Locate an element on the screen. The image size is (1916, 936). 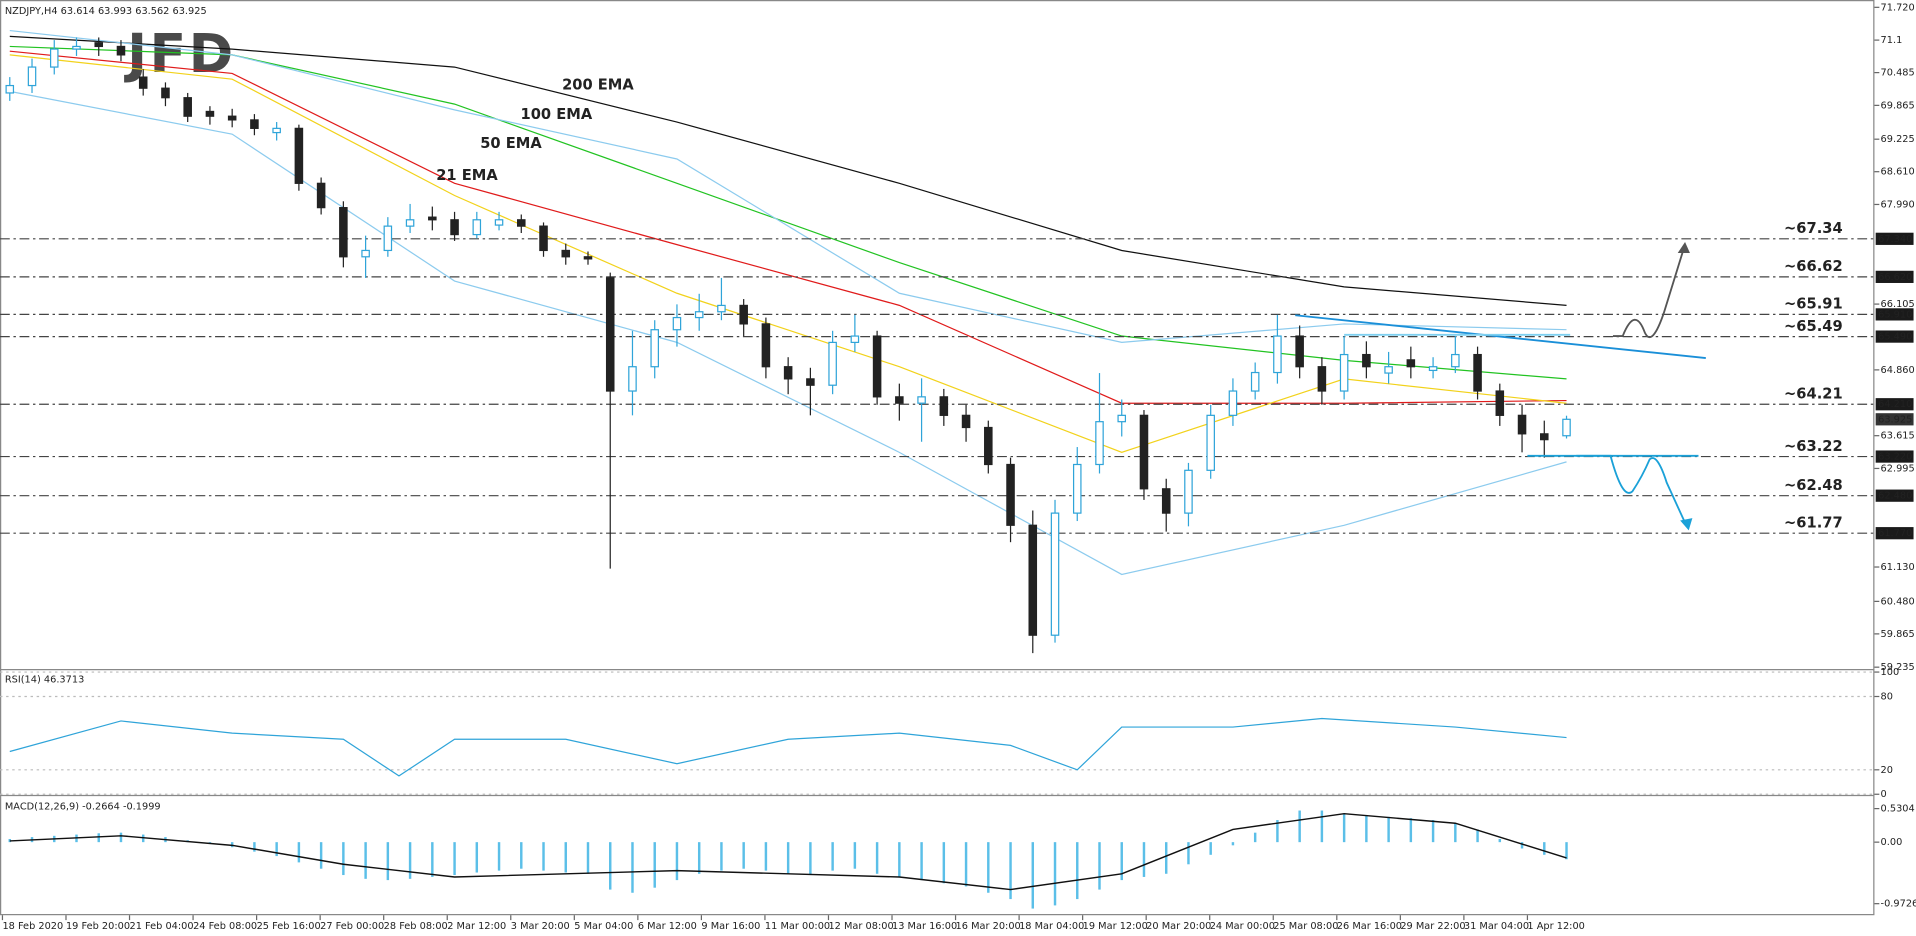
level-tag-label: 62.480 is located at coordinates (1895, 496).